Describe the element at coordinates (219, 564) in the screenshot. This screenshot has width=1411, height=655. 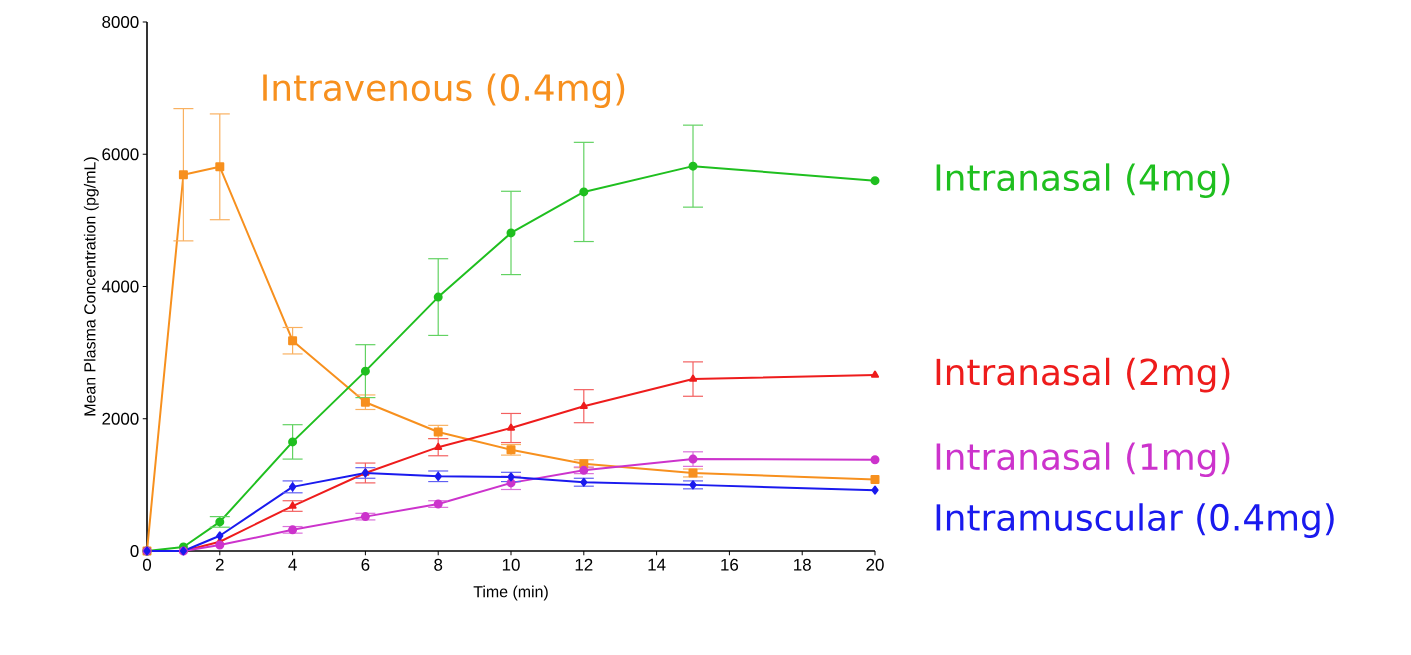
I see `x-tick-label: 2` at that location.